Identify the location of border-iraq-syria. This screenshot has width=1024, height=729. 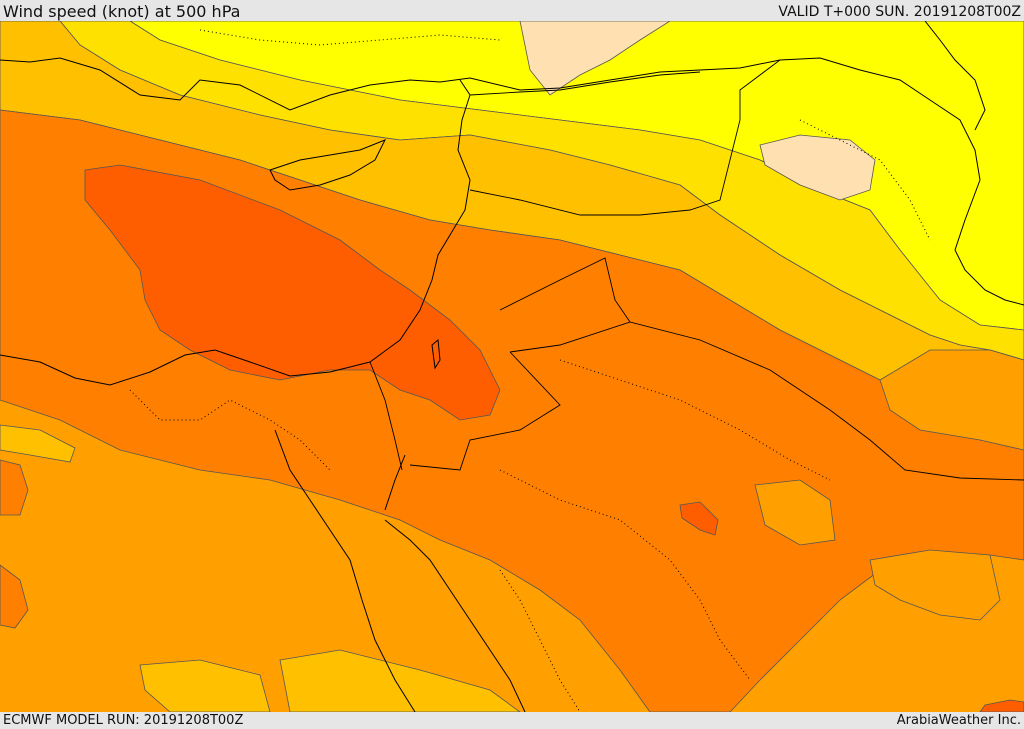
(625, 137).